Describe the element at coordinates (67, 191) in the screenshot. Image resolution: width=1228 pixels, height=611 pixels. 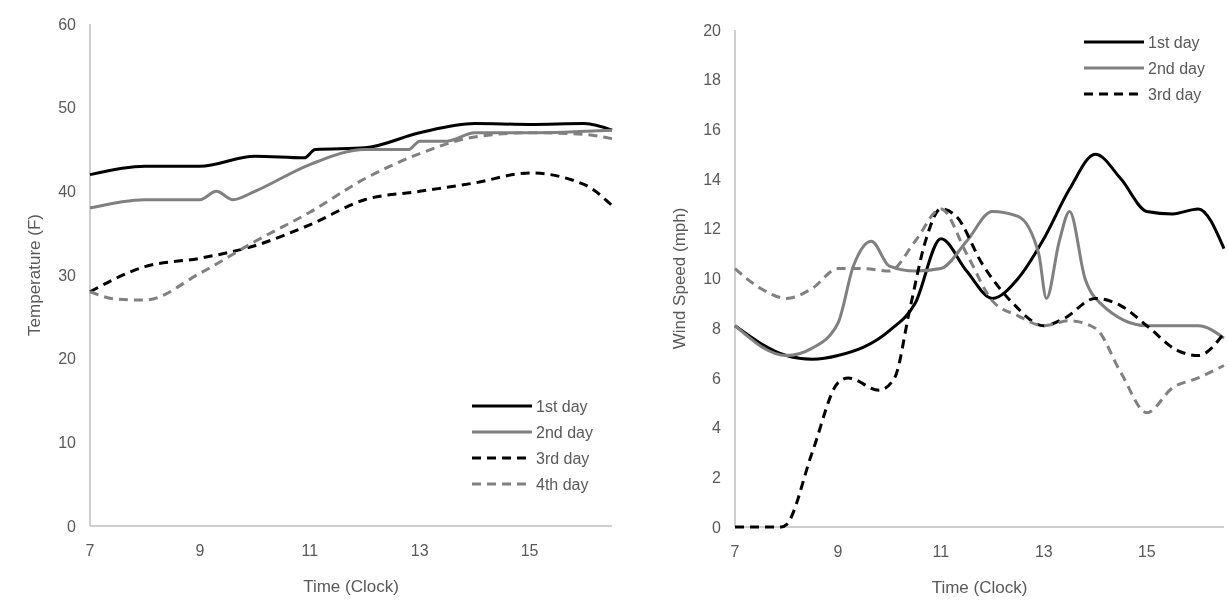
I see `y-tick-label: 40` at that location.